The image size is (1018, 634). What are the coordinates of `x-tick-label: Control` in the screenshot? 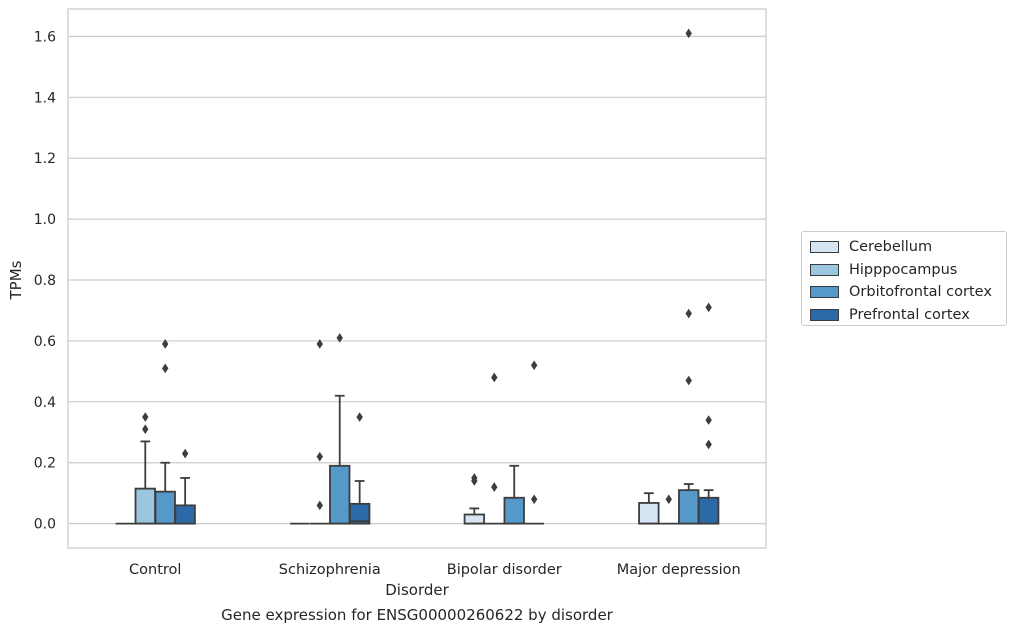 It's located at (155, 570).